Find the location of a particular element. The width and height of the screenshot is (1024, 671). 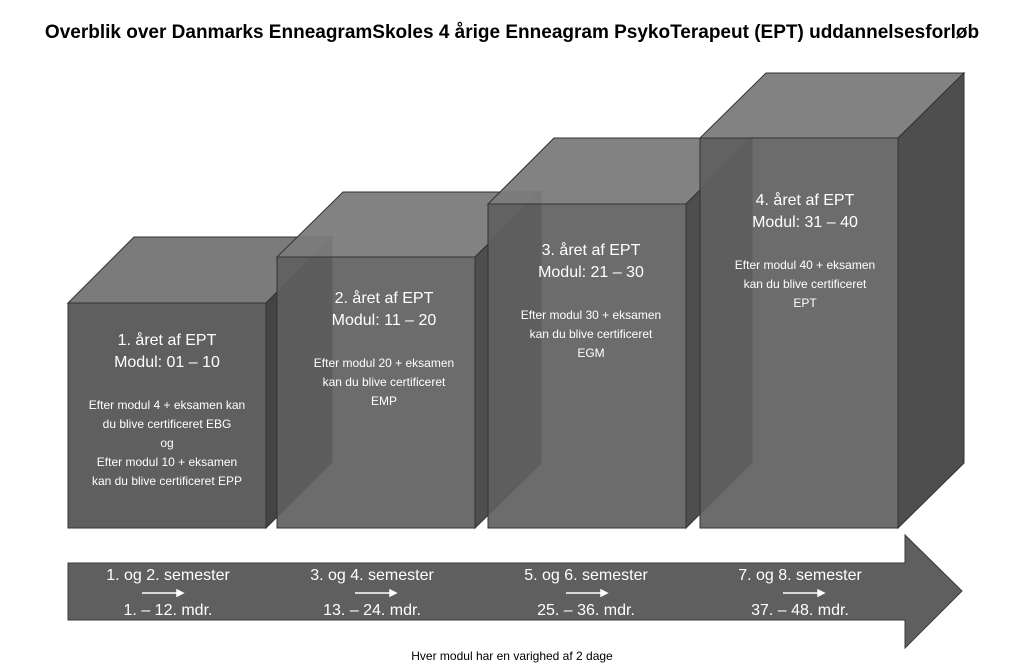

module-label: Modul: 21 – 30 is located at coordinates (591, 272).